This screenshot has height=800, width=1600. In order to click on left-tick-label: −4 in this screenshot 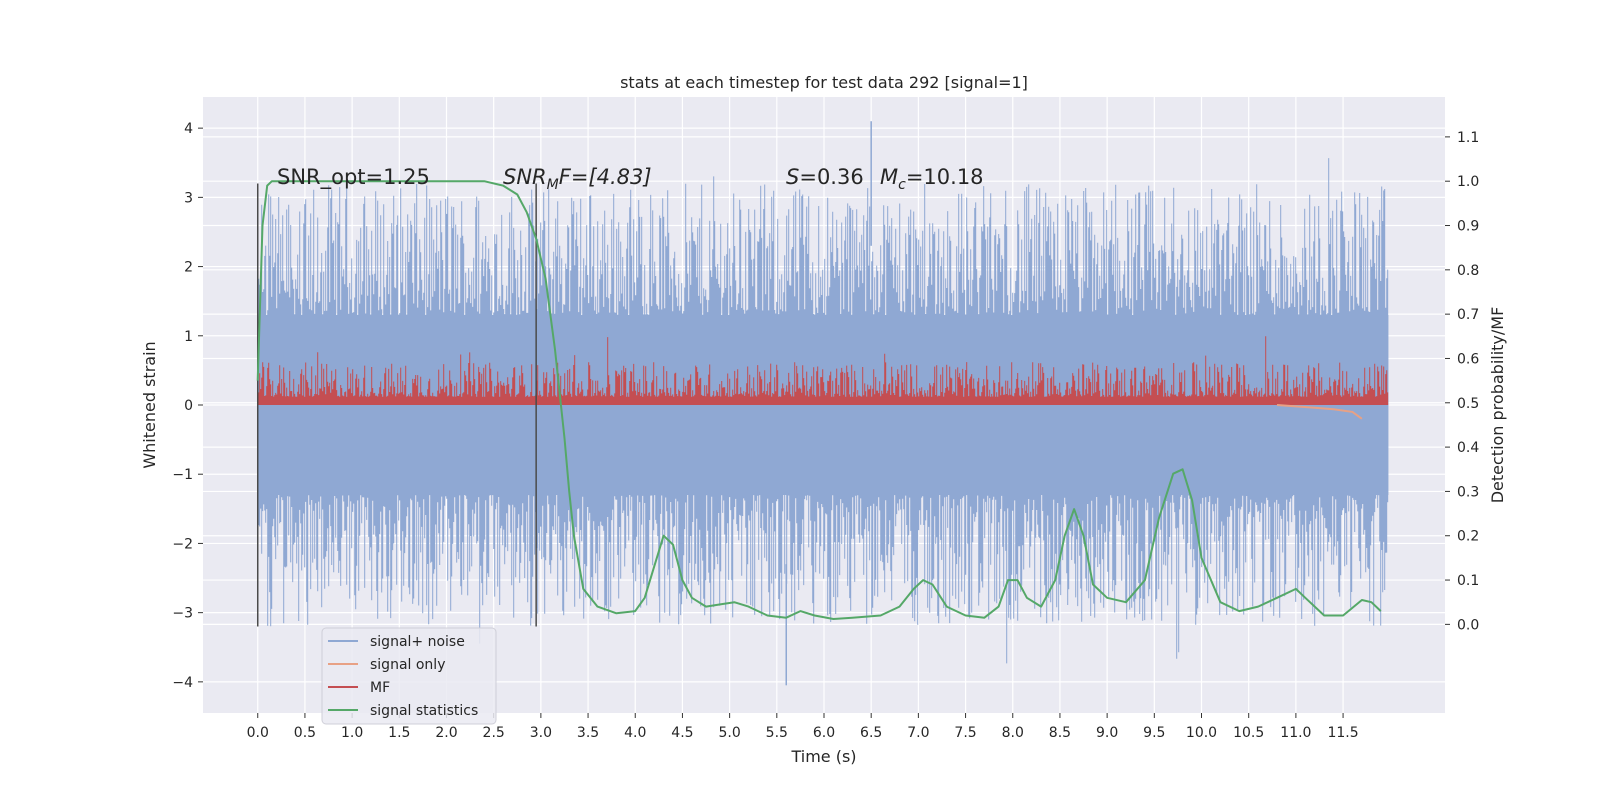, I will do `click(182, 683)`.